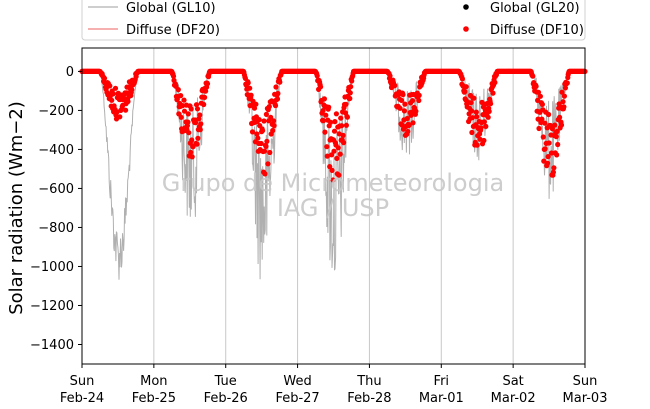 This screenshot has height=409, width=650. Describe the element at coordinates (153, 381) in the screenshot. I see `x-tick-day-1: Mon` at that location.